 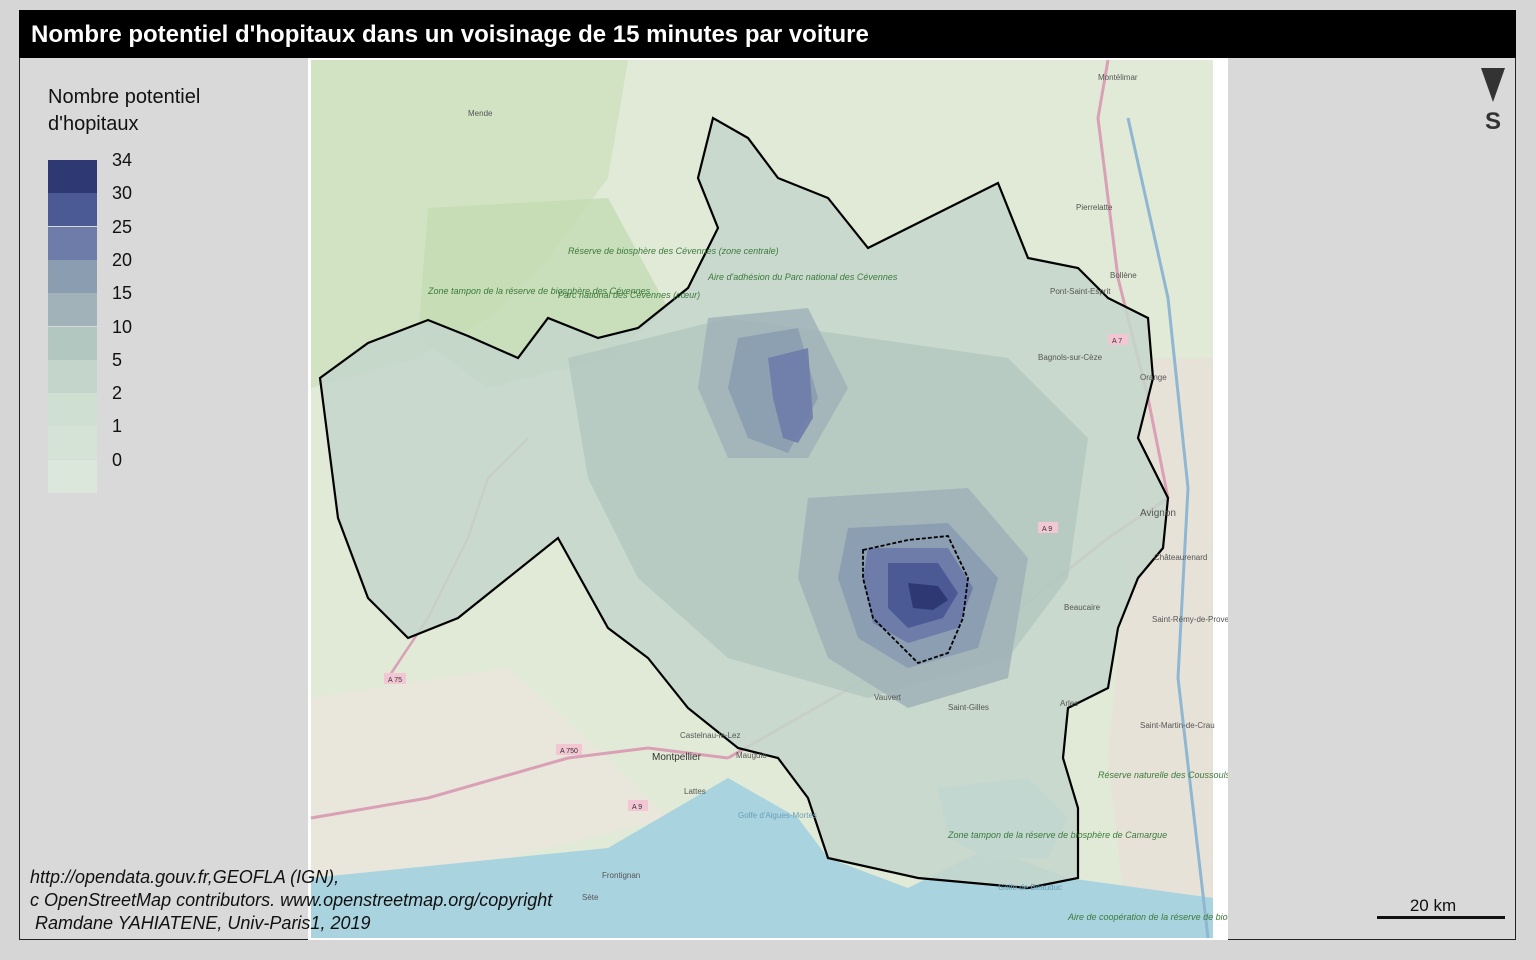 I want to click on label-beaucaire: Beaucaire, so click(x=1082, y=607).